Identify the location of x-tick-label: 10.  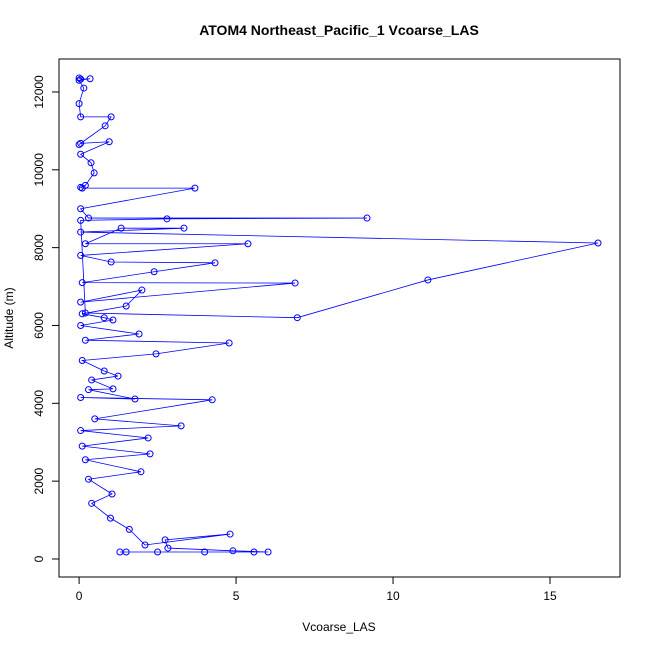
(393, 596).